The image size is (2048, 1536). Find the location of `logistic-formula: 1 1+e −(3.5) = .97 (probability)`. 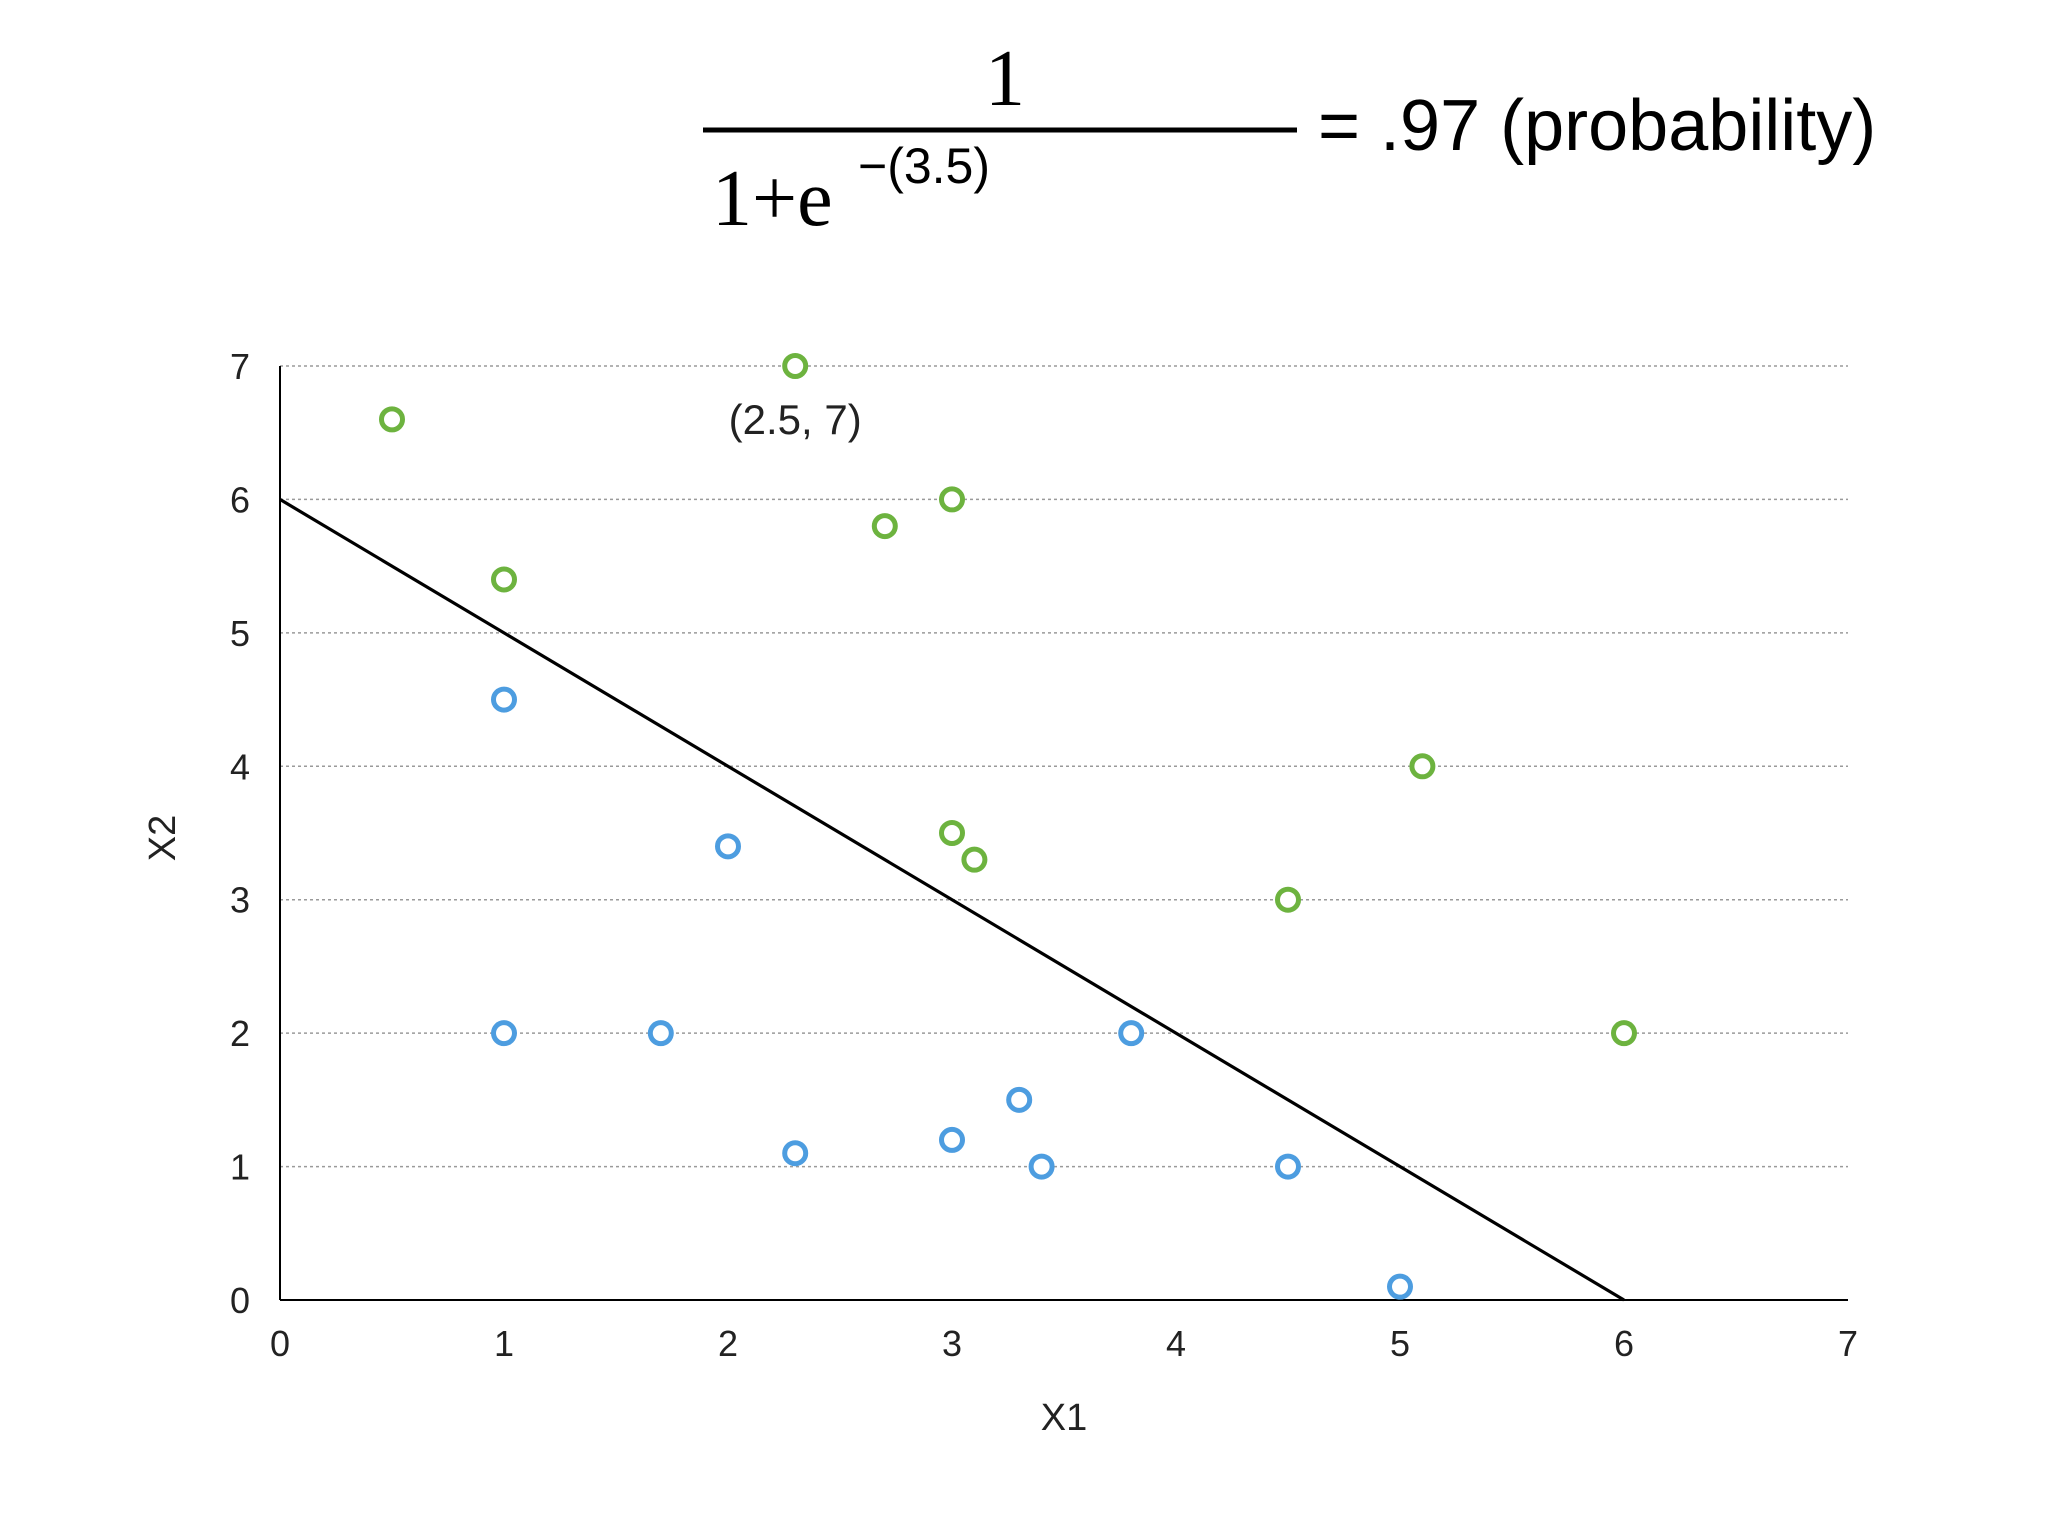

logistic-formula: 1 1+e −(3.5) = .97 (probability) is located at coordinates (1289, 139).